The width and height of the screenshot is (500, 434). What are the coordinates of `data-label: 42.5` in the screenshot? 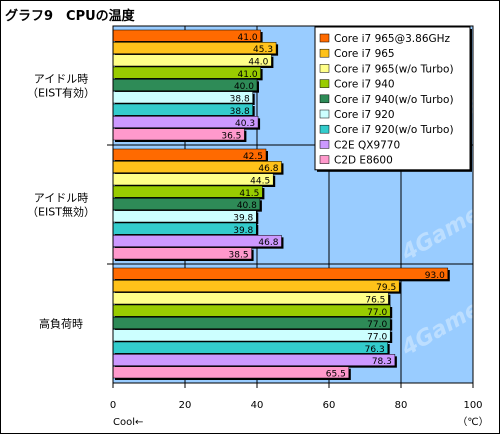 It's located at (253, 157).